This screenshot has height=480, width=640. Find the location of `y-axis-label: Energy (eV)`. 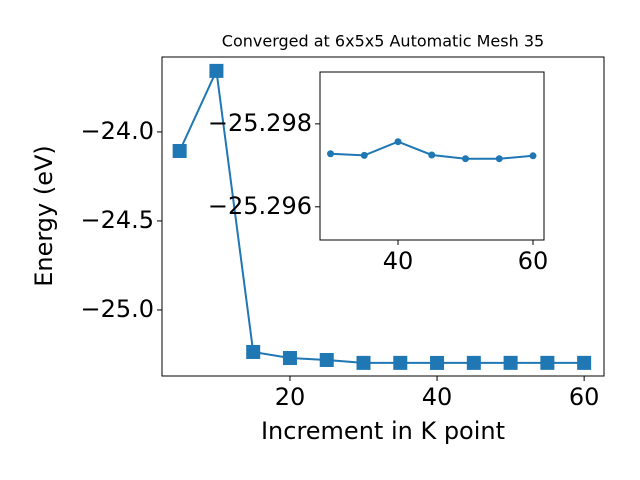

y-axis-label: Energy (eV) is located at coordinates (44, 216).